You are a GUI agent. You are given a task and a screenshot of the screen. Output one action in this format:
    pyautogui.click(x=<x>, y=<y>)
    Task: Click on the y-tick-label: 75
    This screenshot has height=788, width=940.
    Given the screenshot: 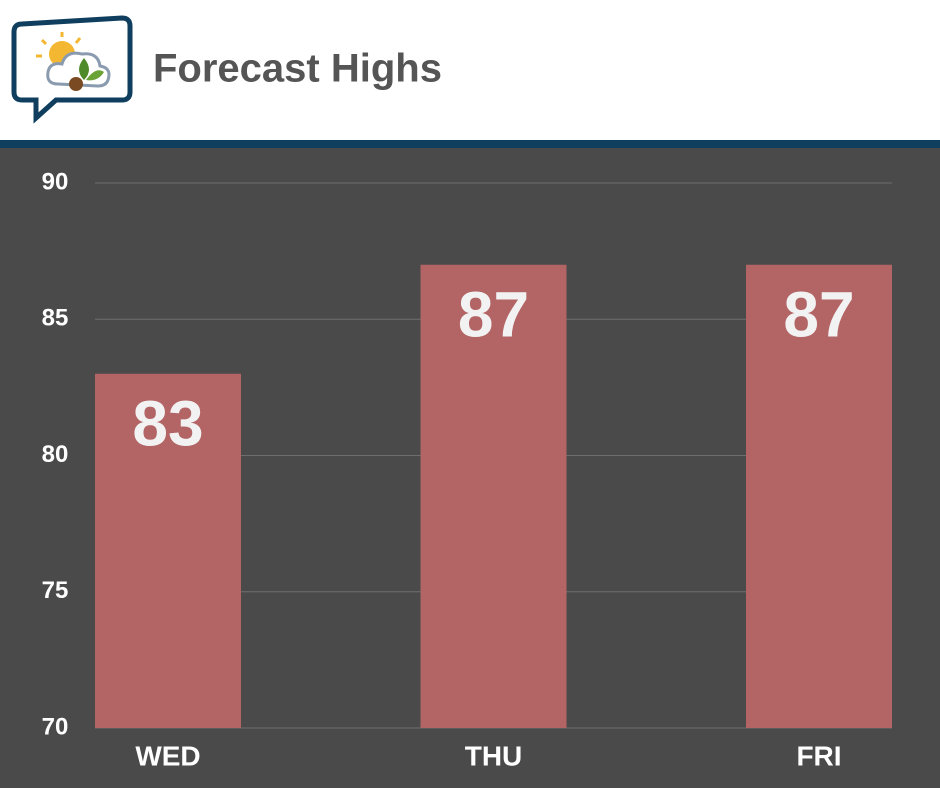 What is the action you would take?
    pyautogui.click(x=55, y=590)
    